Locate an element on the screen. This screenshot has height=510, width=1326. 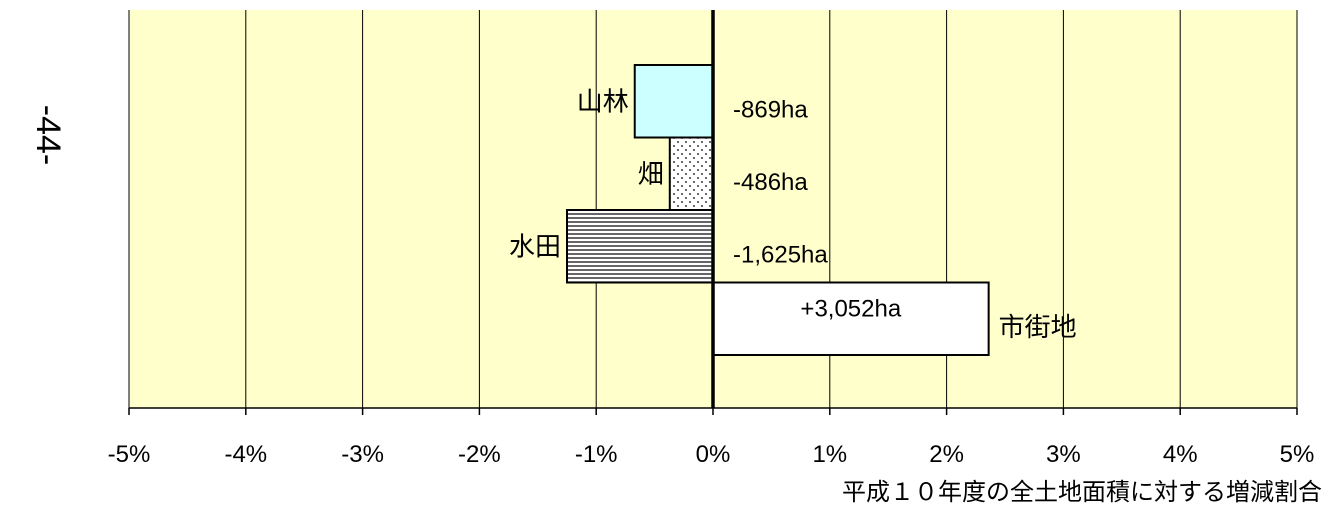
value-label: -869ha is located at coordinates (770, 109).